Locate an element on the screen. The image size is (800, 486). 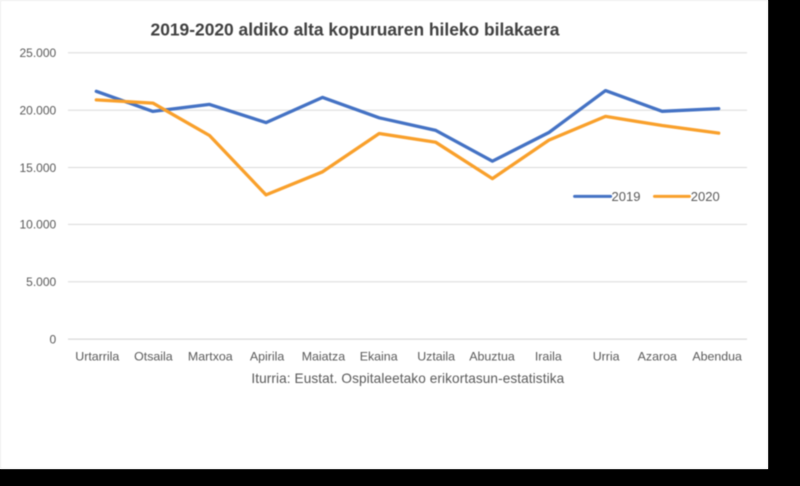
svg-text: 2020 is located at coordinates (705, 196).